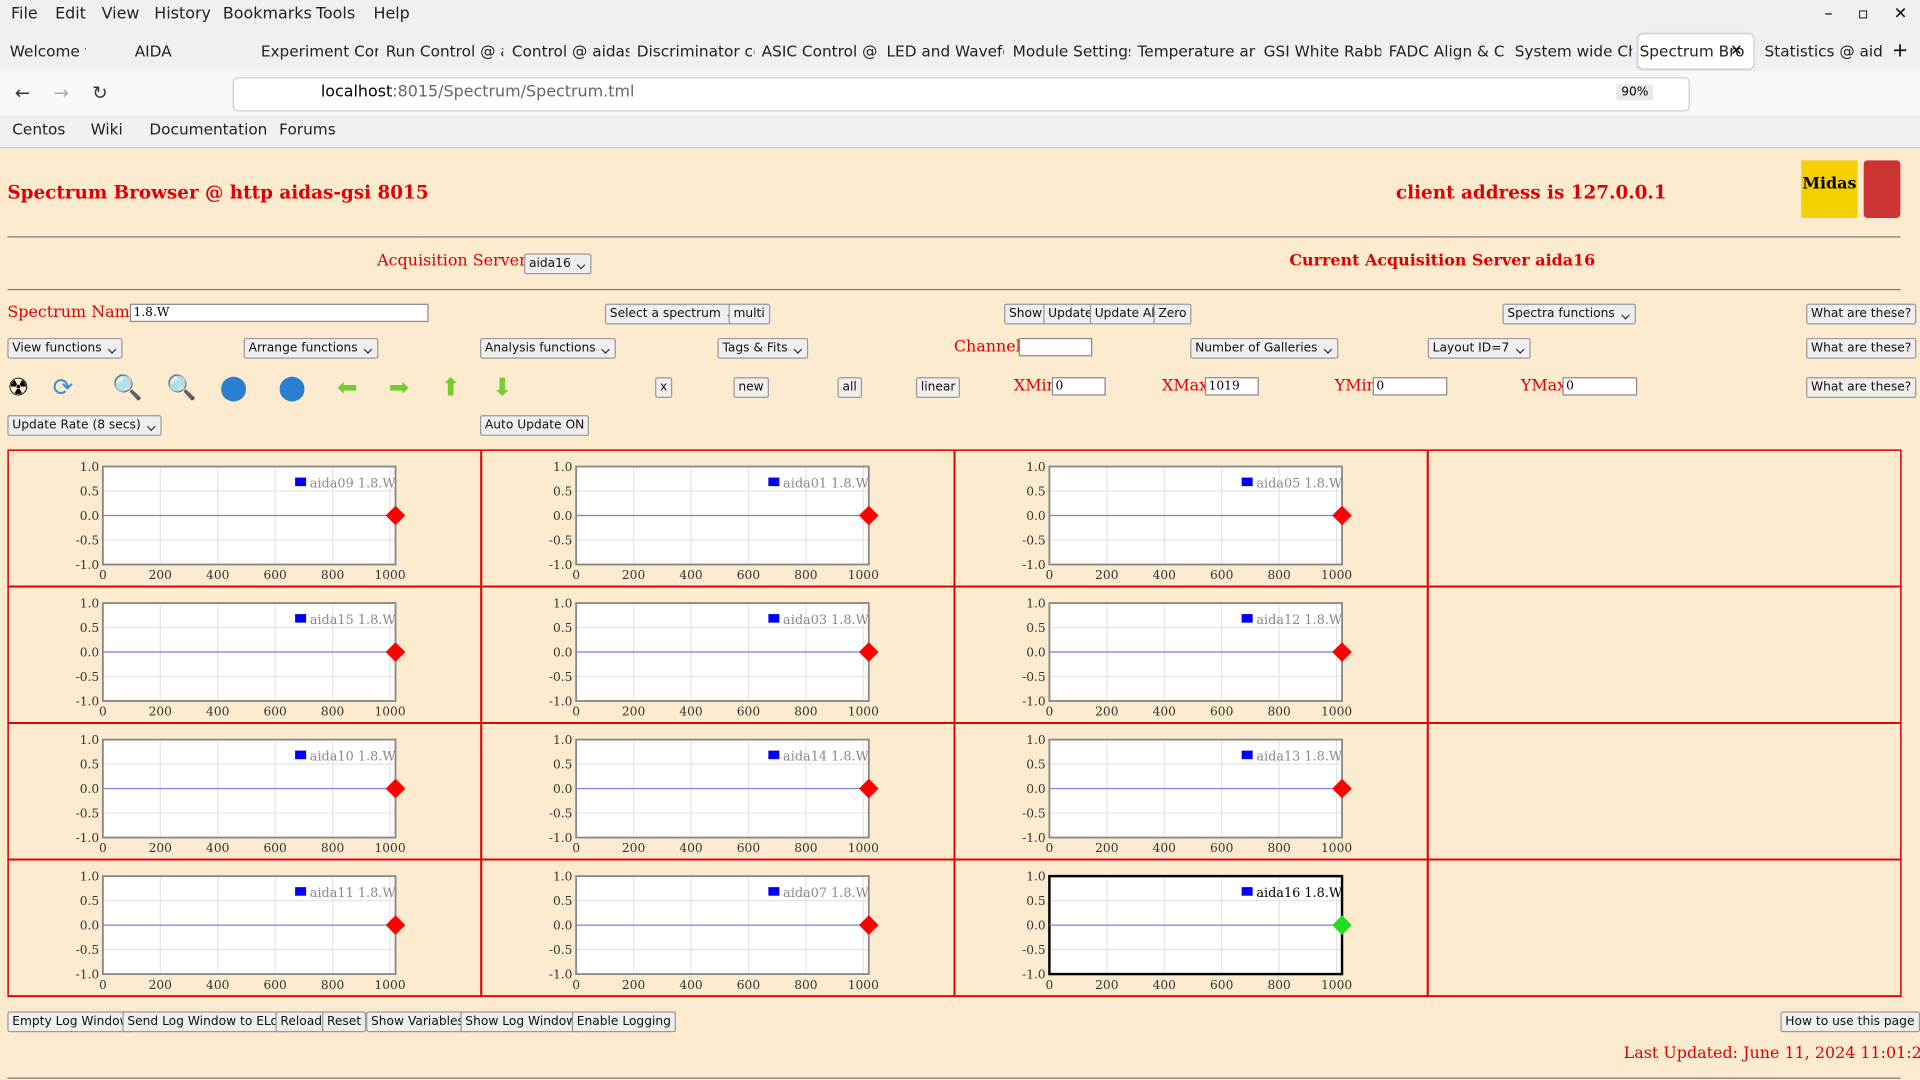 The image size is (1920, 1080). Describe the element at coordinates (208, 129) in the screenshot. I see `bookmark: Documentation` at that location.